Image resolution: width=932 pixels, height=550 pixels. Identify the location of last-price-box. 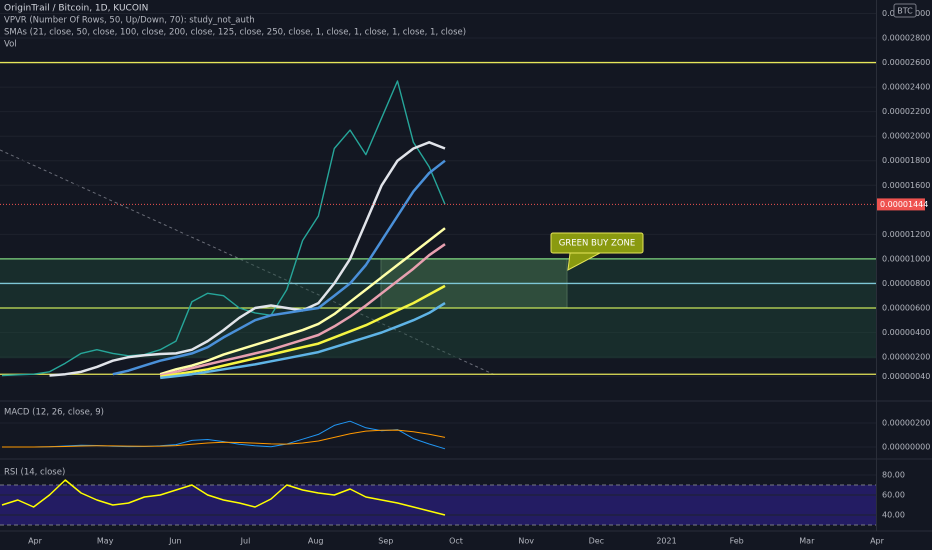
(901, 204).